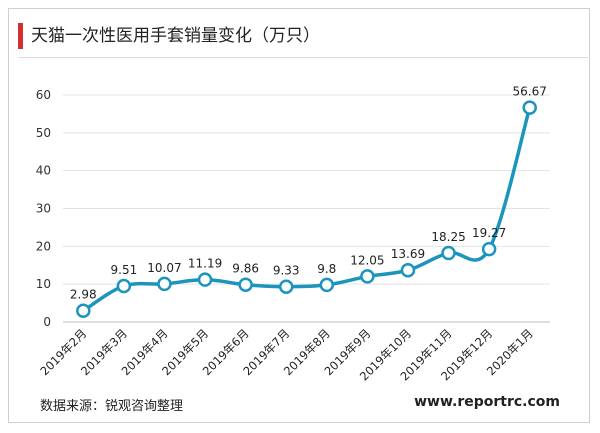 The height and width of the screenshot is (433, 600). What do you see at coordinates (112, 406) in the screenshot?
I see `data-source: 数据来源：锐观咨询整理` at bounding box center [112, 406].